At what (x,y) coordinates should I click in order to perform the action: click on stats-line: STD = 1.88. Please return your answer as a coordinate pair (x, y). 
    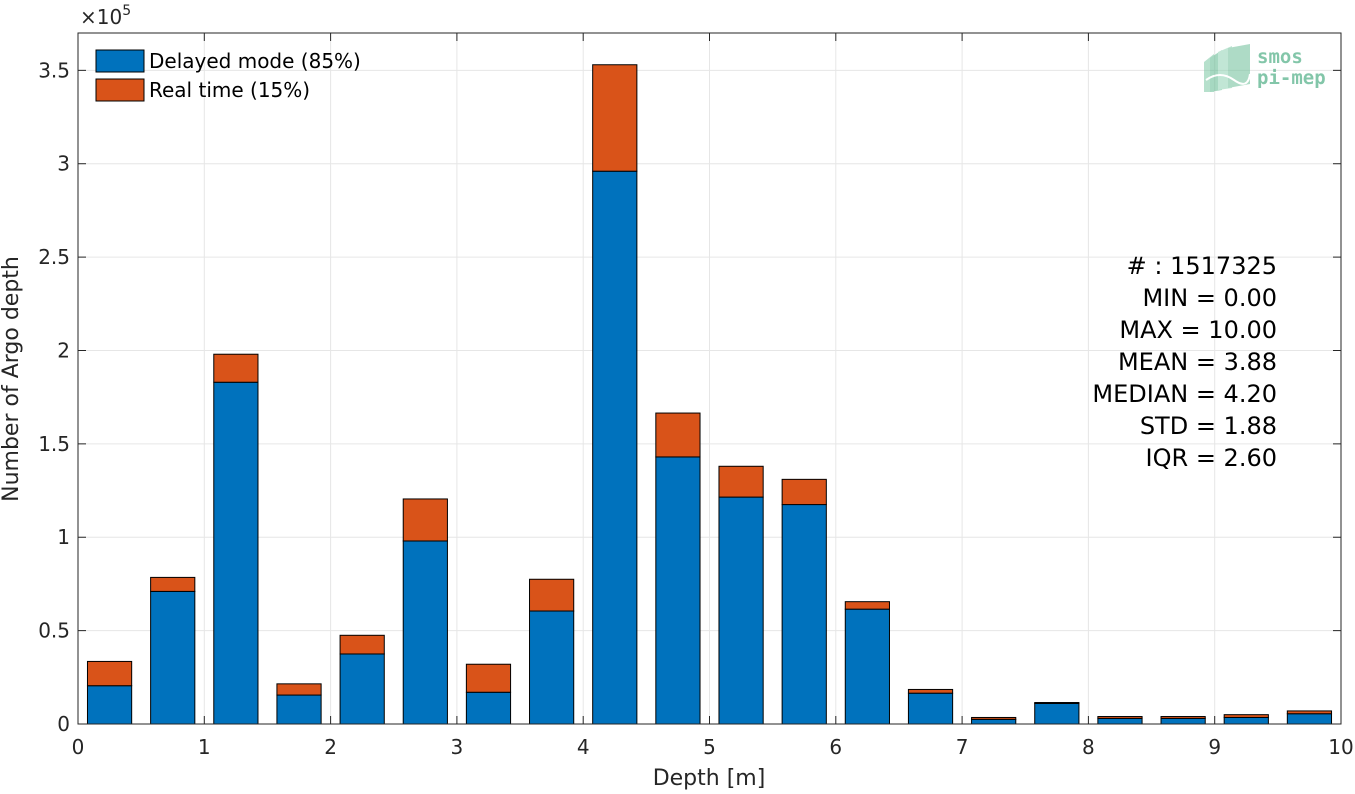
    Looking at the image, I should click on (1208, 426).